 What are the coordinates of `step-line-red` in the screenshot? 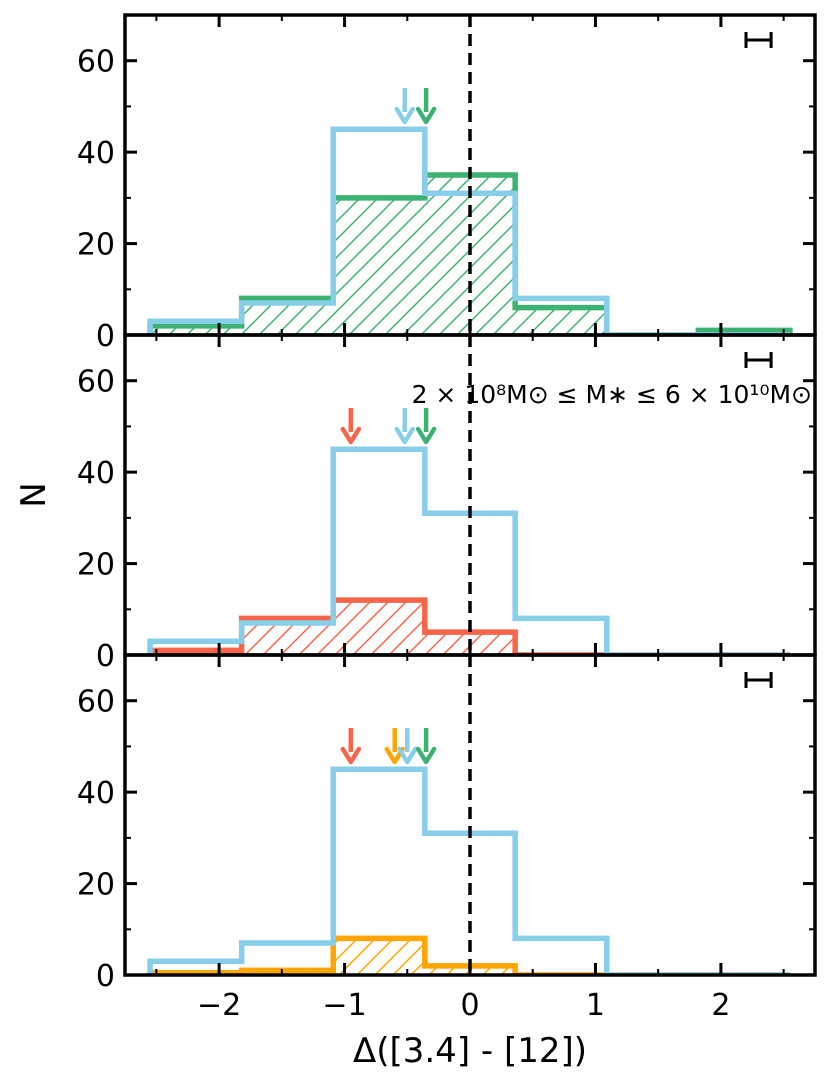 It's located at (468, 626).